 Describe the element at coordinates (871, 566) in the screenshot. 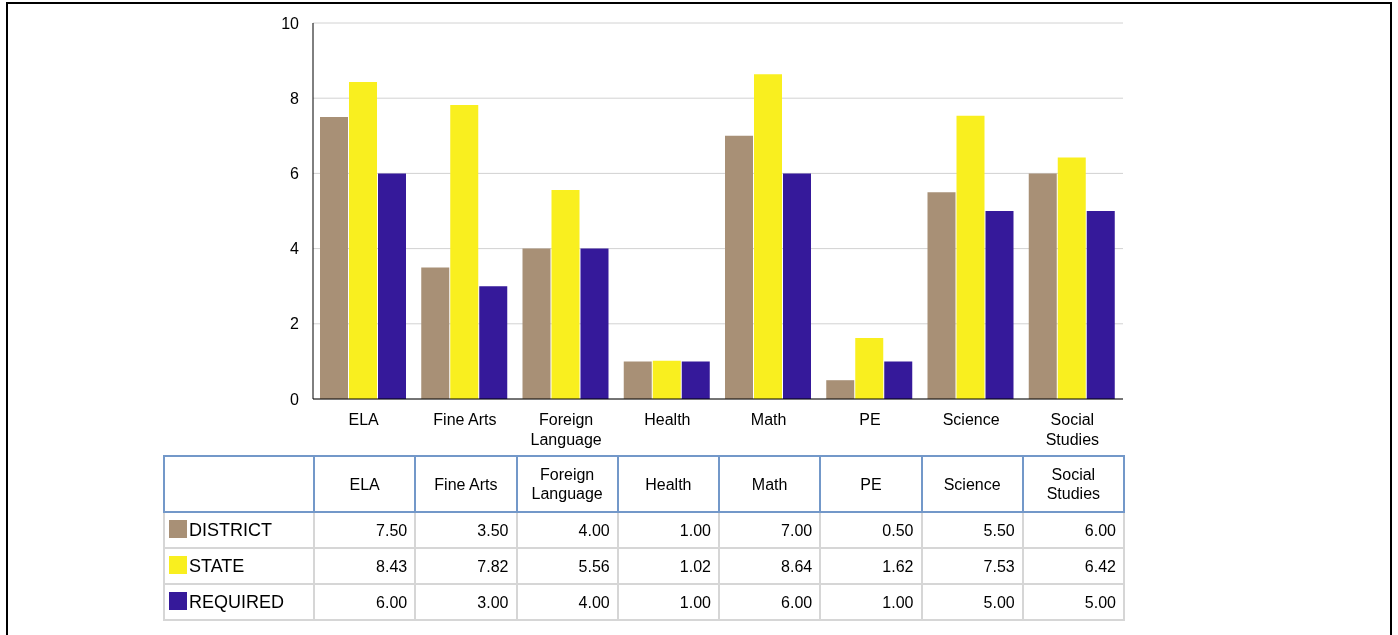

I see `data-label: 1.62` at that location.